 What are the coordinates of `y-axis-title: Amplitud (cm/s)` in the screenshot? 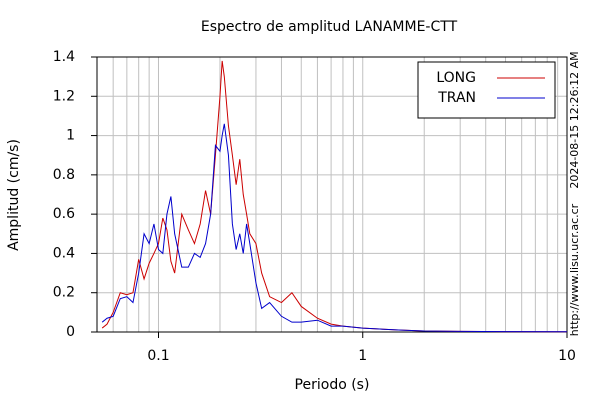 It's located at (14, 195).